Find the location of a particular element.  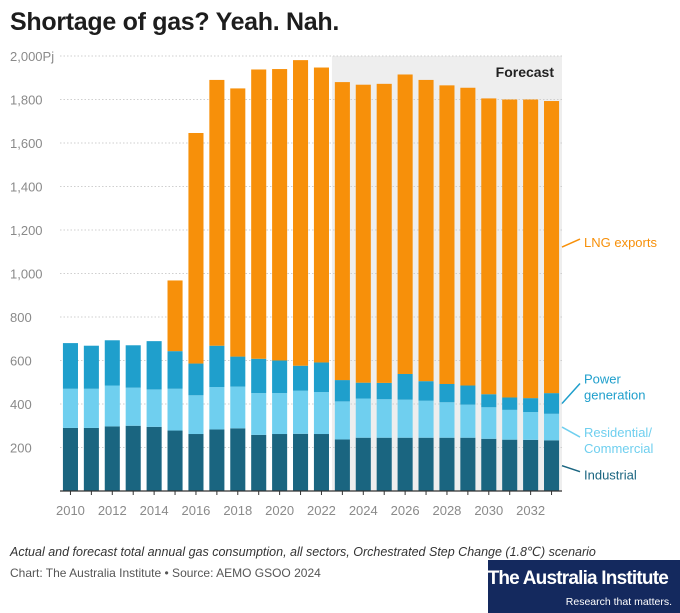

x-tick-label: 2032 is located at coordinates (530, 510).